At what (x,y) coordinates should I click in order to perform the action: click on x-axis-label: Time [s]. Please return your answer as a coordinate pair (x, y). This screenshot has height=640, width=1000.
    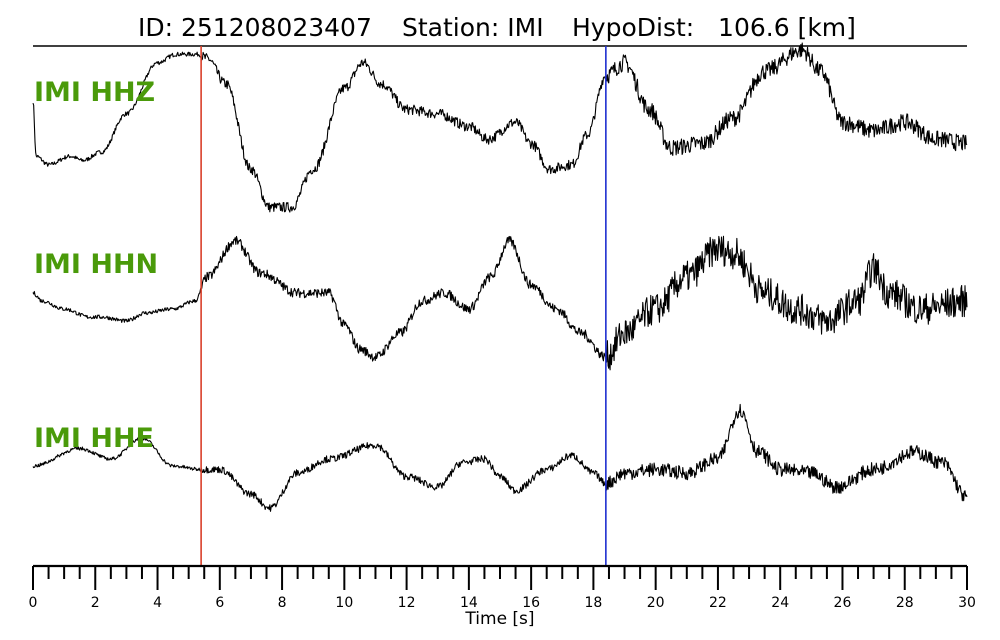
    Looking at the image, I should click on (499, 619).